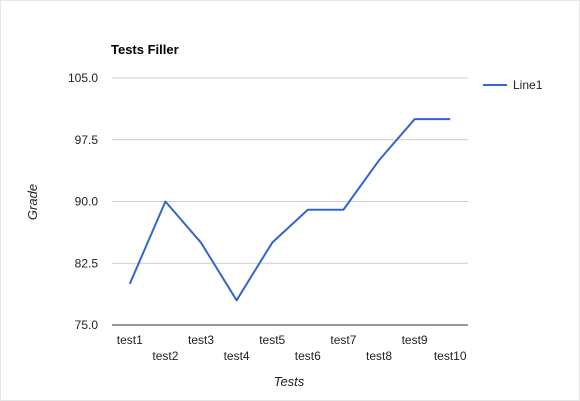 The width and height of the screenshot is (580, 401). Describe the element at coordinates (528, 85) in the screenshot. I see `legend-label: Line1` at that location.